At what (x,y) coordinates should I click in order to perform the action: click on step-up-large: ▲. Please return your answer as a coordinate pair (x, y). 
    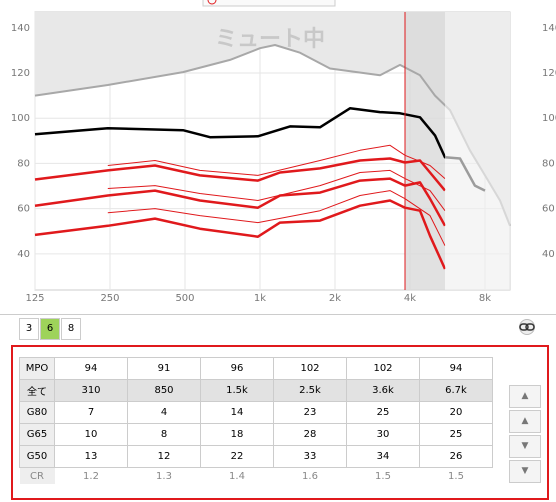
    Looking at the image, I should click on (525, 396).